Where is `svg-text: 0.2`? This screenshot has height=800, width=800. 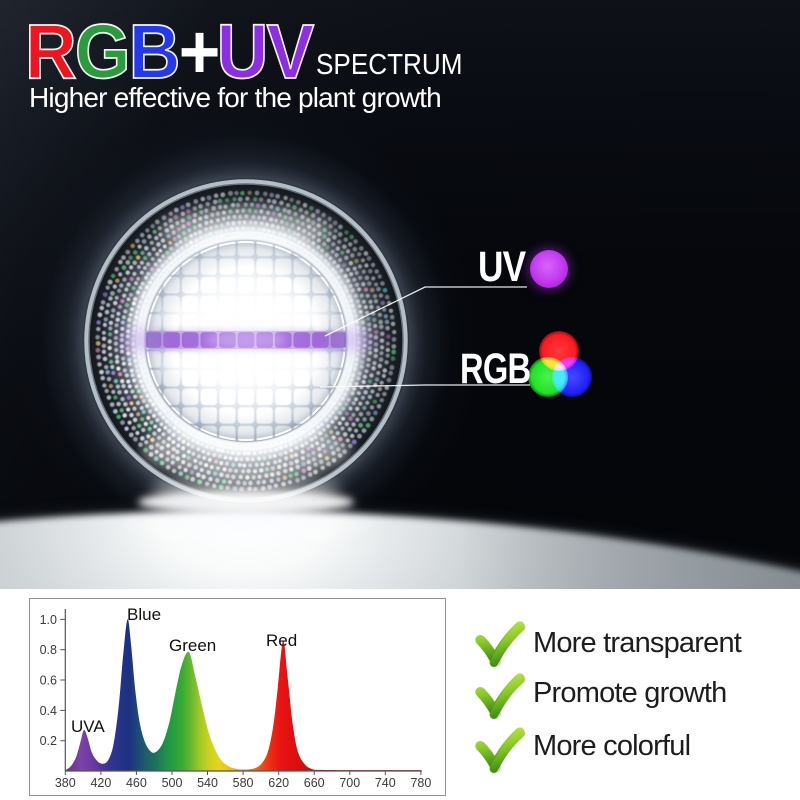 svg-text: 0.2 is located at coordinates (48, 741).